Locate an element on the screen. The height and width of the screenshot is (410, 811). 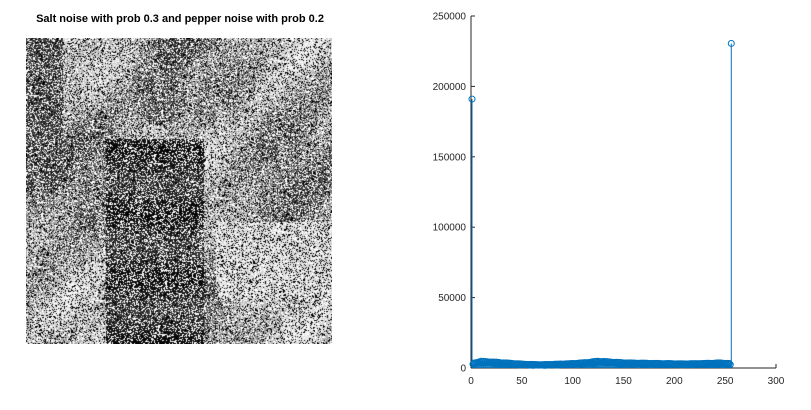
y-tick-label: 200000 is located at coordinates (450, 87).